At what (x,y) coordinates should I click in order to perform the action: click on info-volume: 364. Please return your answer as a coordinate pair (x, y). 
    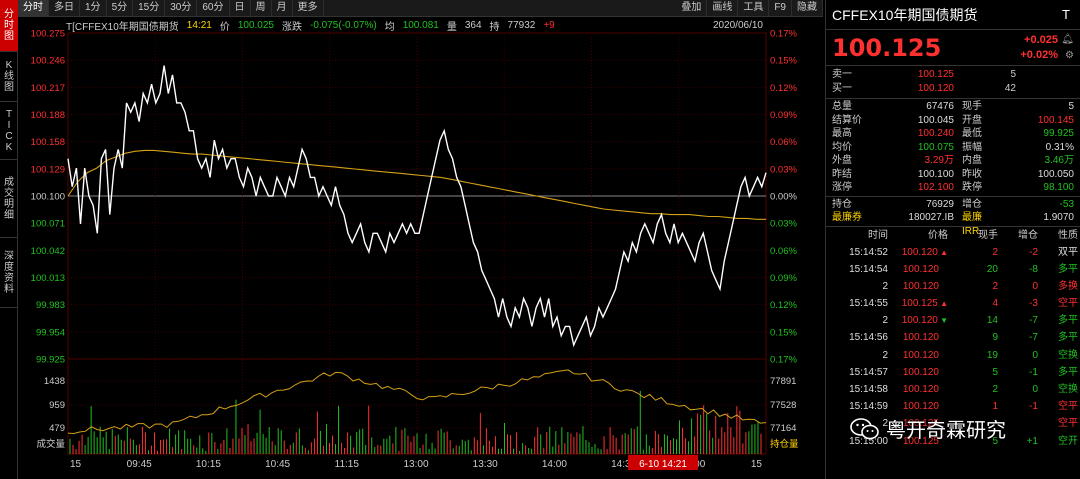
    Looking at the image, I should click on (473, 25).